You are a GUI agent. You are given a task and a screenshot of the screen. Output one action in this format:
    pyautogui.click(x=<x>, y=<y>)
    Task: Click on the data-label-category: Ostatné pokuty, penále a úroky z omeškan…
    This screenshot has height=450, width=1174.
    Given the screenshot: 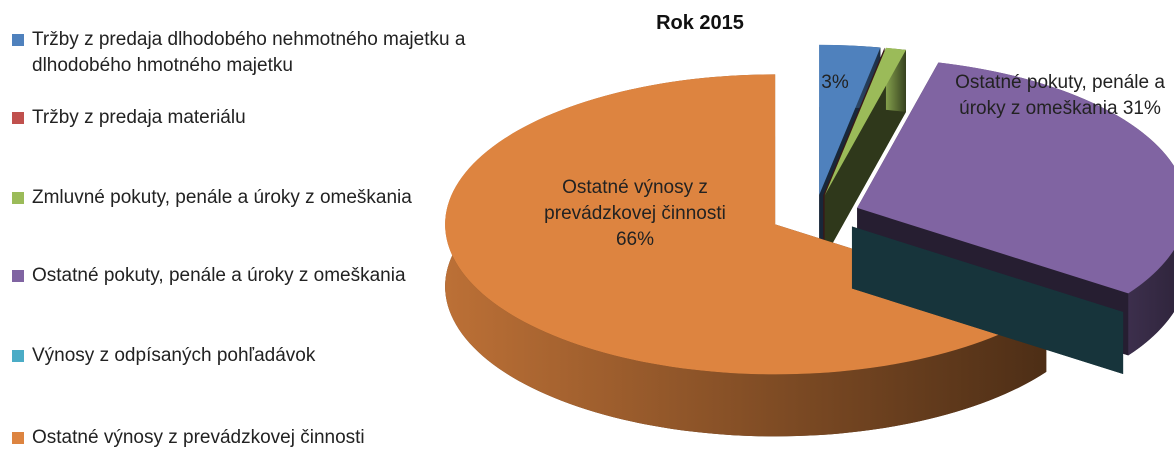 What is the action you would take?
    pyautogui.click(x=1060, y=95)
    